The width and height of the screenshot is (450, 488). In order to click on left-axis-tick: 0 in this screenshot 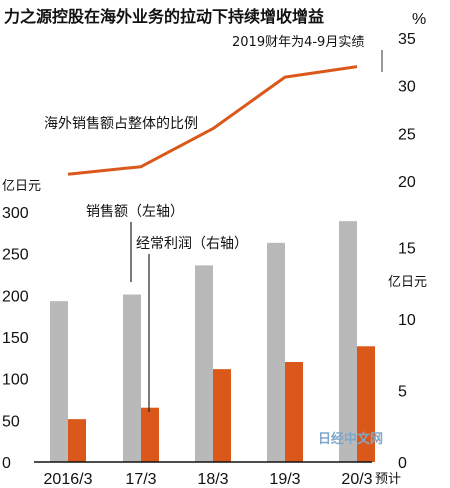, I will do `click(6, 463)`.